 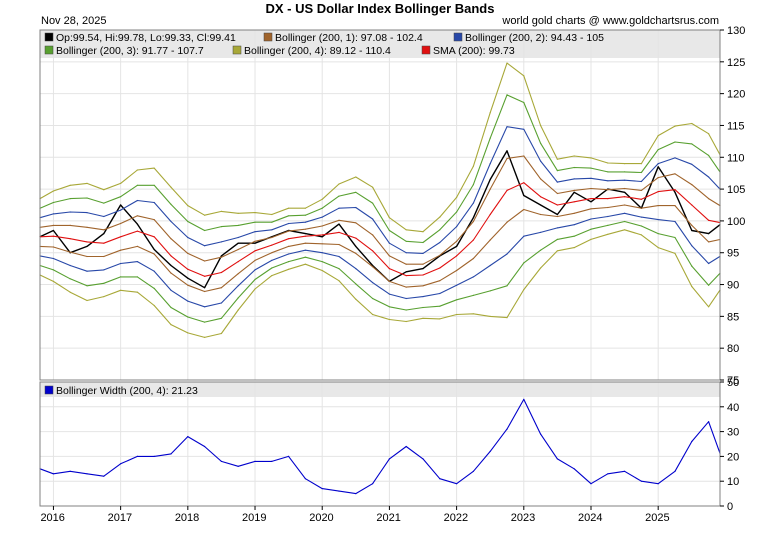 What do you see at coordinates (317, 51) in the screenshot?
I see `legend-label: Bollinger (200, 4): 89.12 - 110.4` at bounding box center [317, 51].